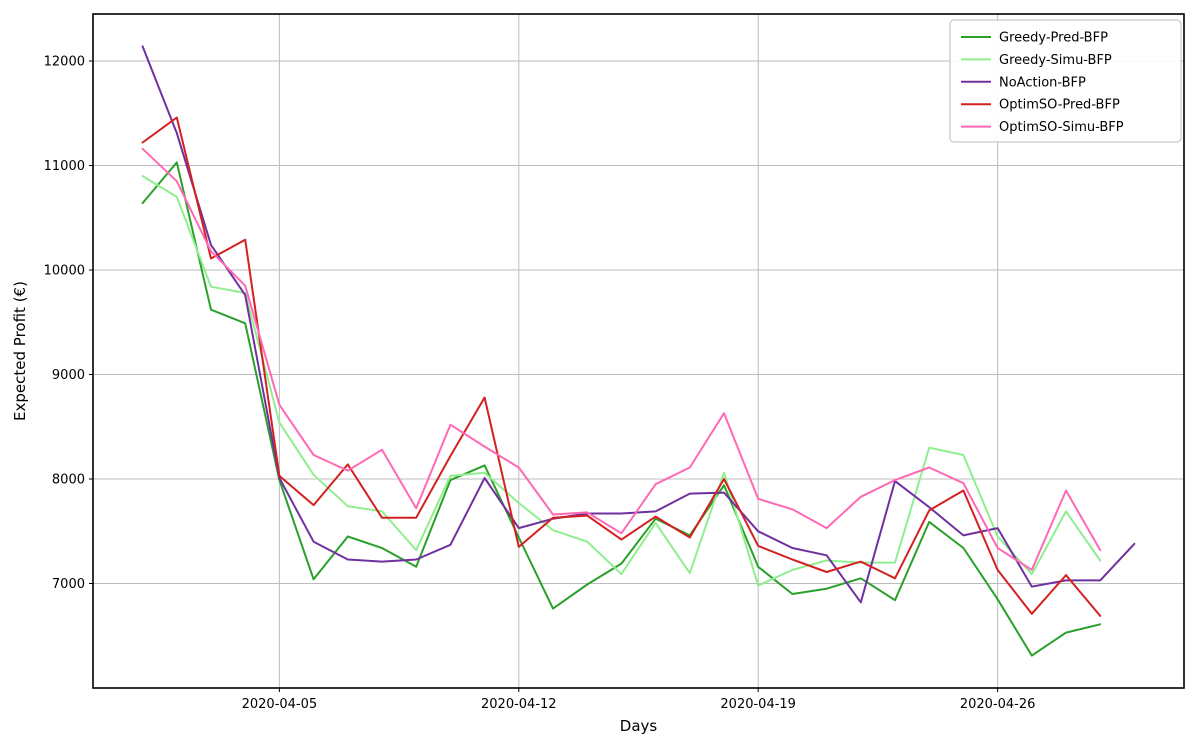  Describe the element at coordinates (998, 704) in the screenshot. I see `x-tick-label: 2020-04-26` at that location.